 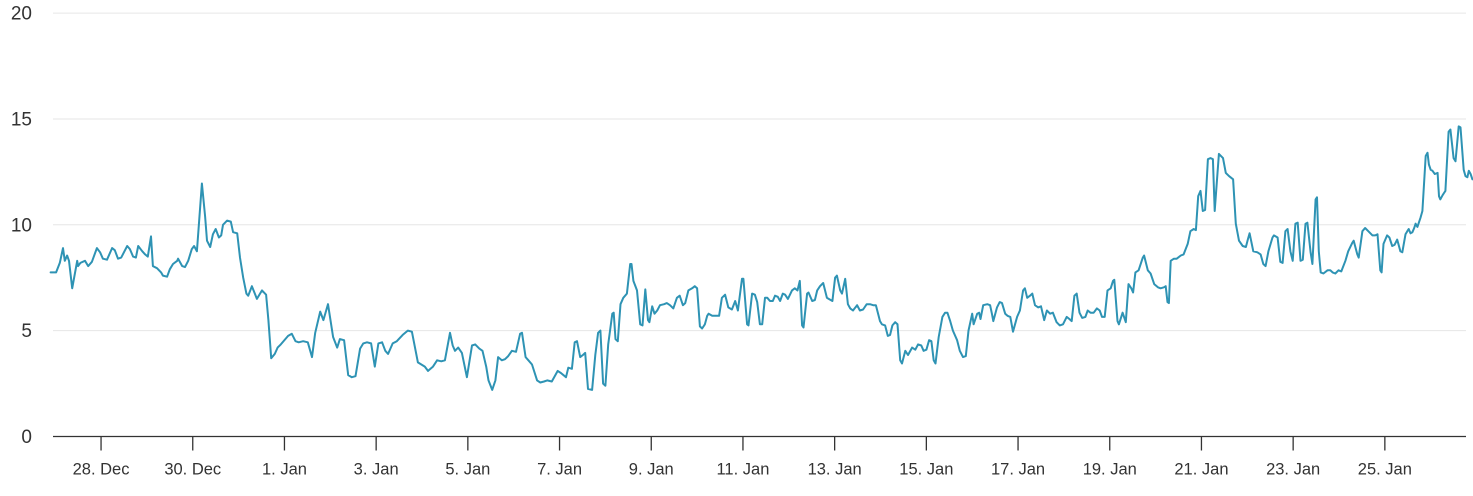 What do you see at coordinates (742, 470) in the screenshot?
I see `x-axis-label: 11. Jan` at bounding box center [742, 470].